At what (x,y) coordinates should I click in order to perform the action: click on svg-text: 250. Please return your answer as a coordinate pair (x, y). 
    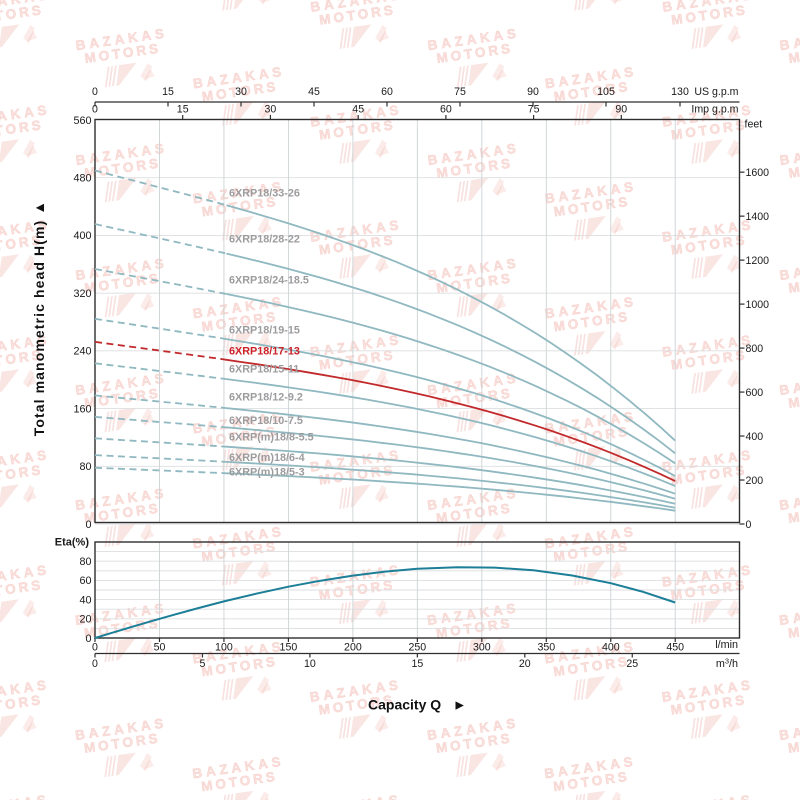
    Looking at the image, I should click on (417, 647).